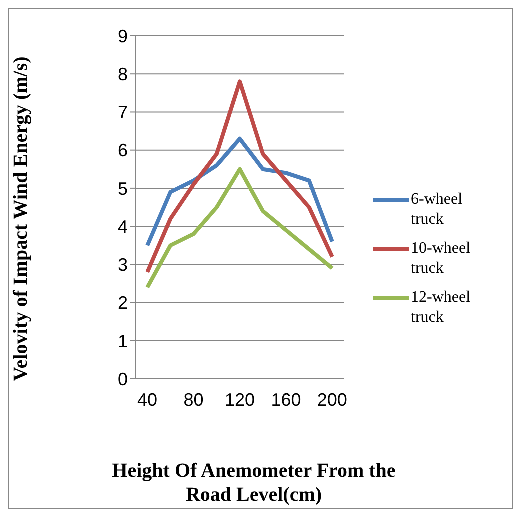  I want to click on y-tick-label: 6, so click(123, 150).